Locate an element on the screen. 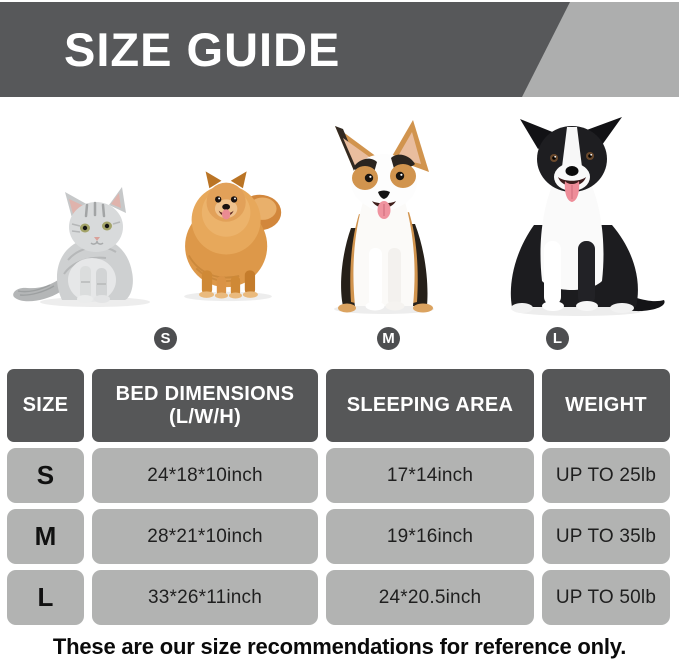  size-badge-s-label: S is located at coordinates (165, 338).